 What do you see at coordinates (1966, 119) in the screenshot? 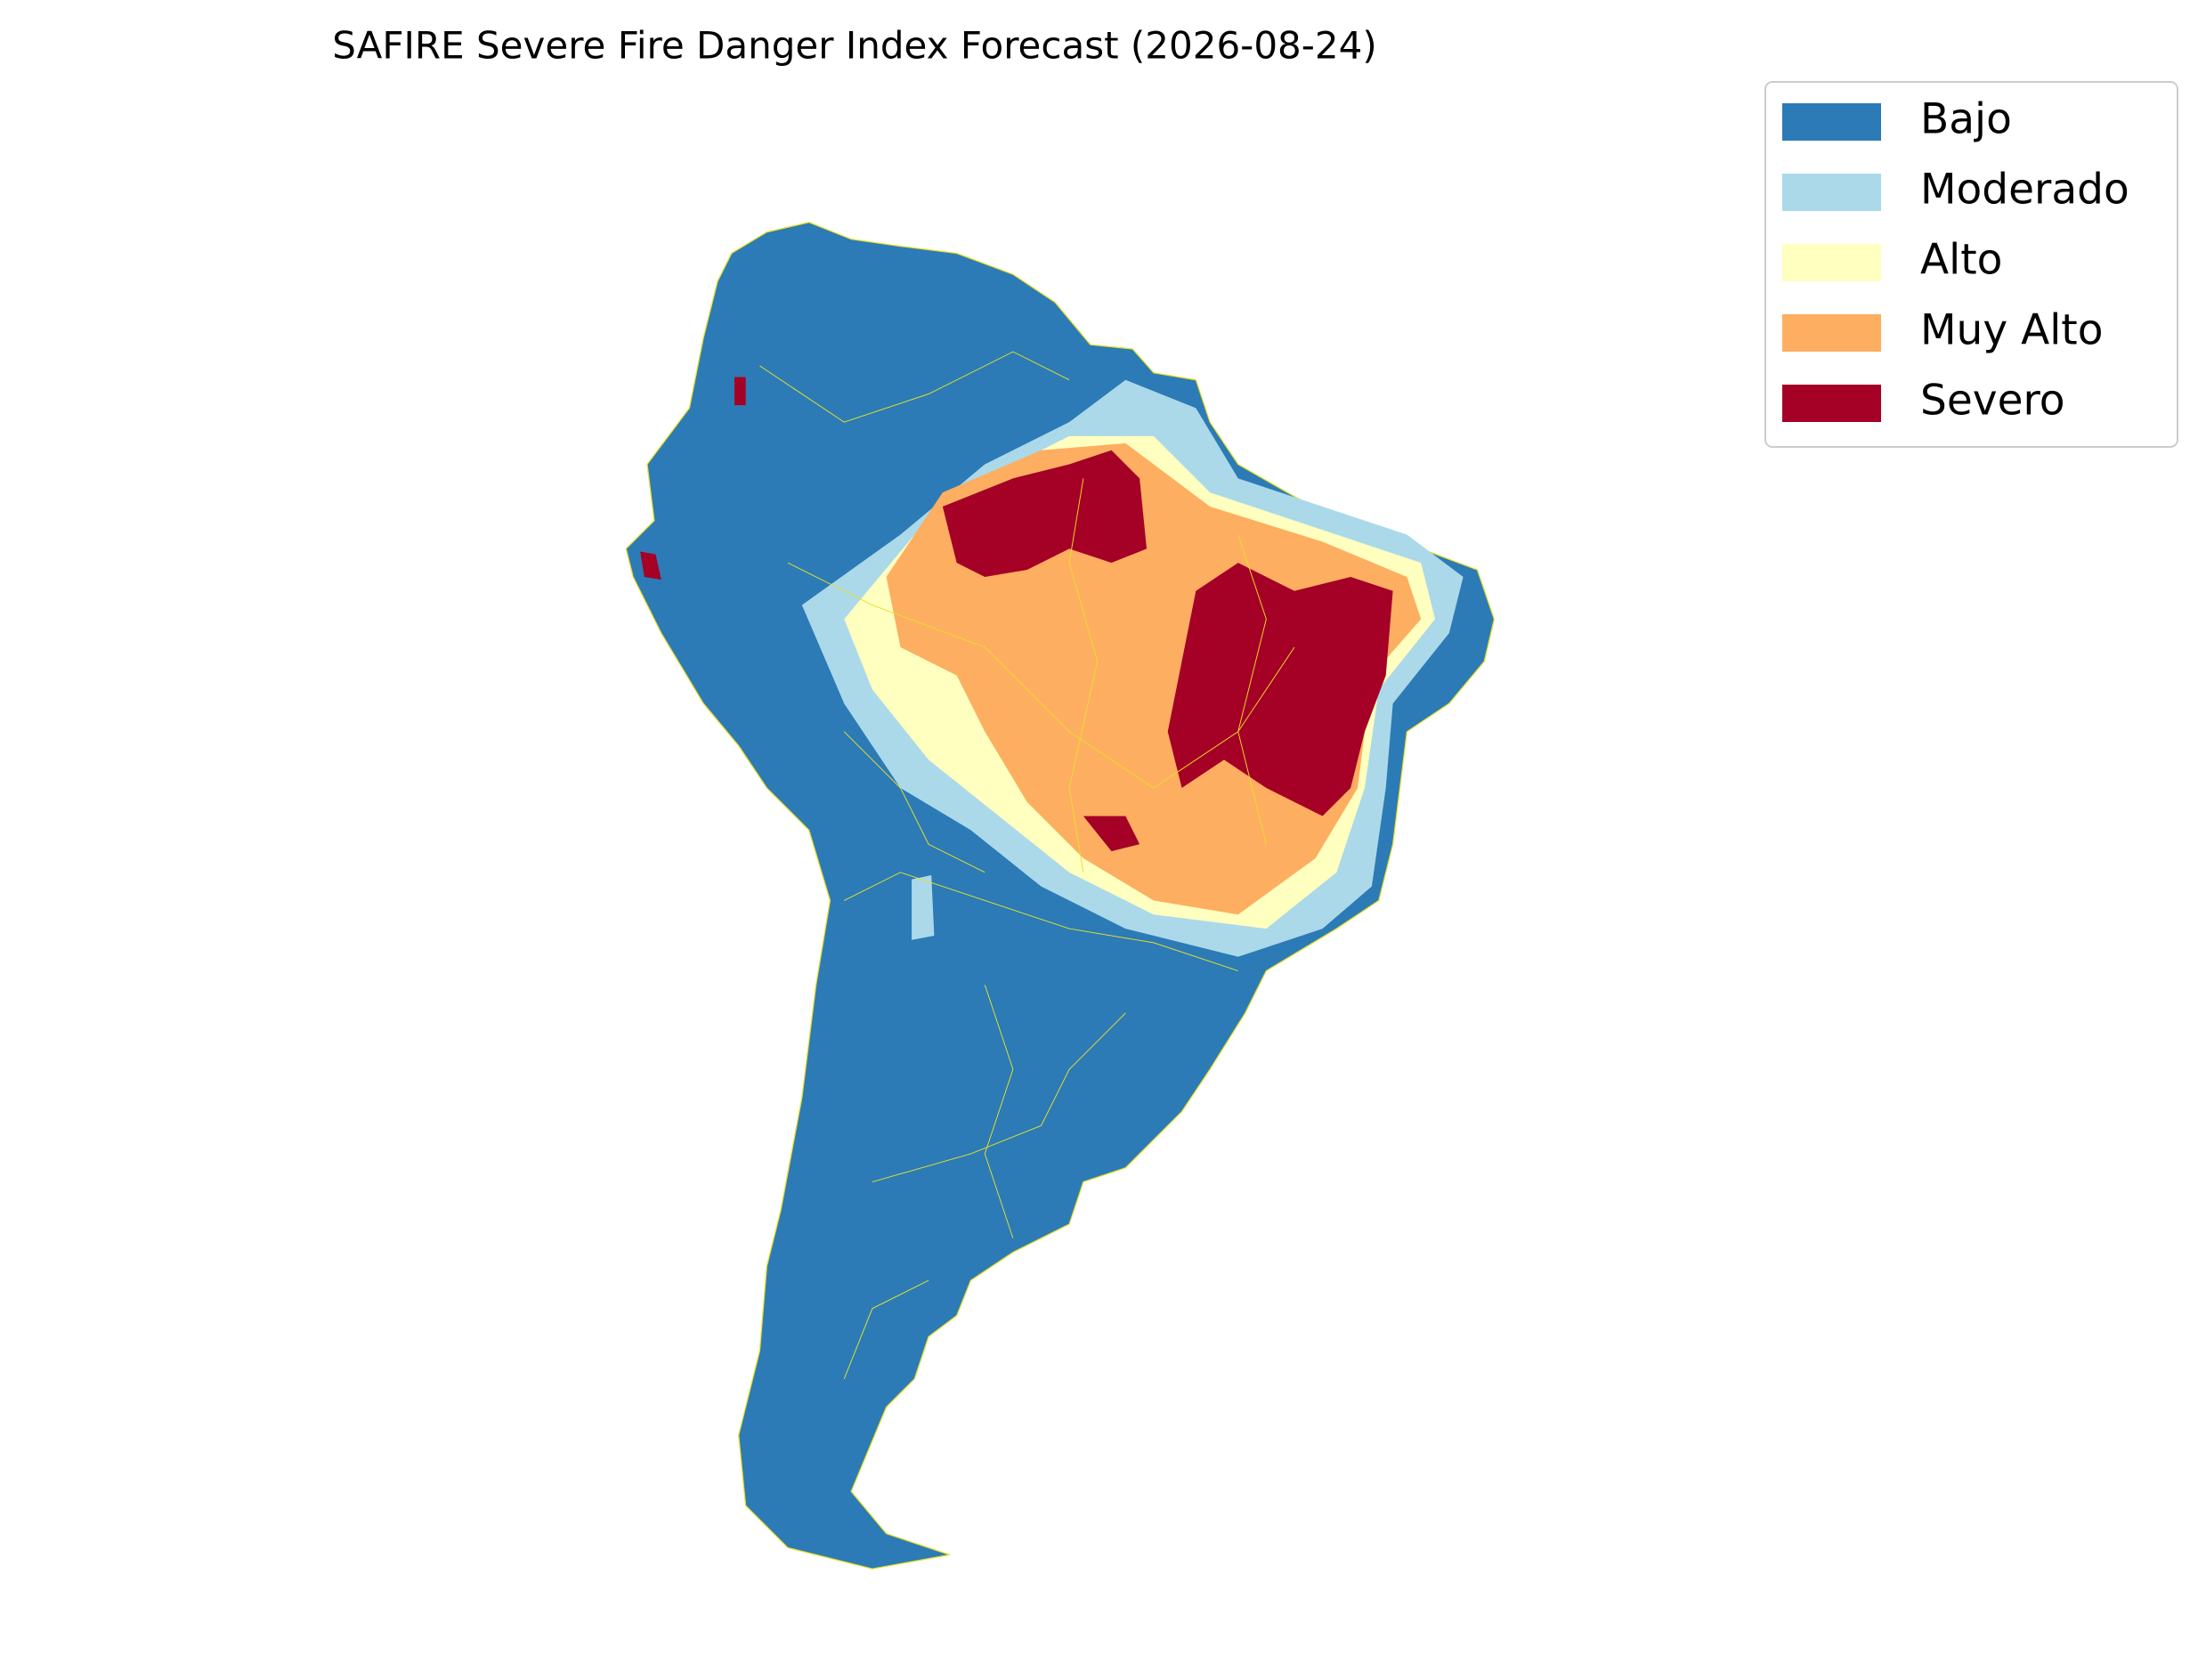
I see `legend-label: Bajo` at bounding box center [1966, 119].